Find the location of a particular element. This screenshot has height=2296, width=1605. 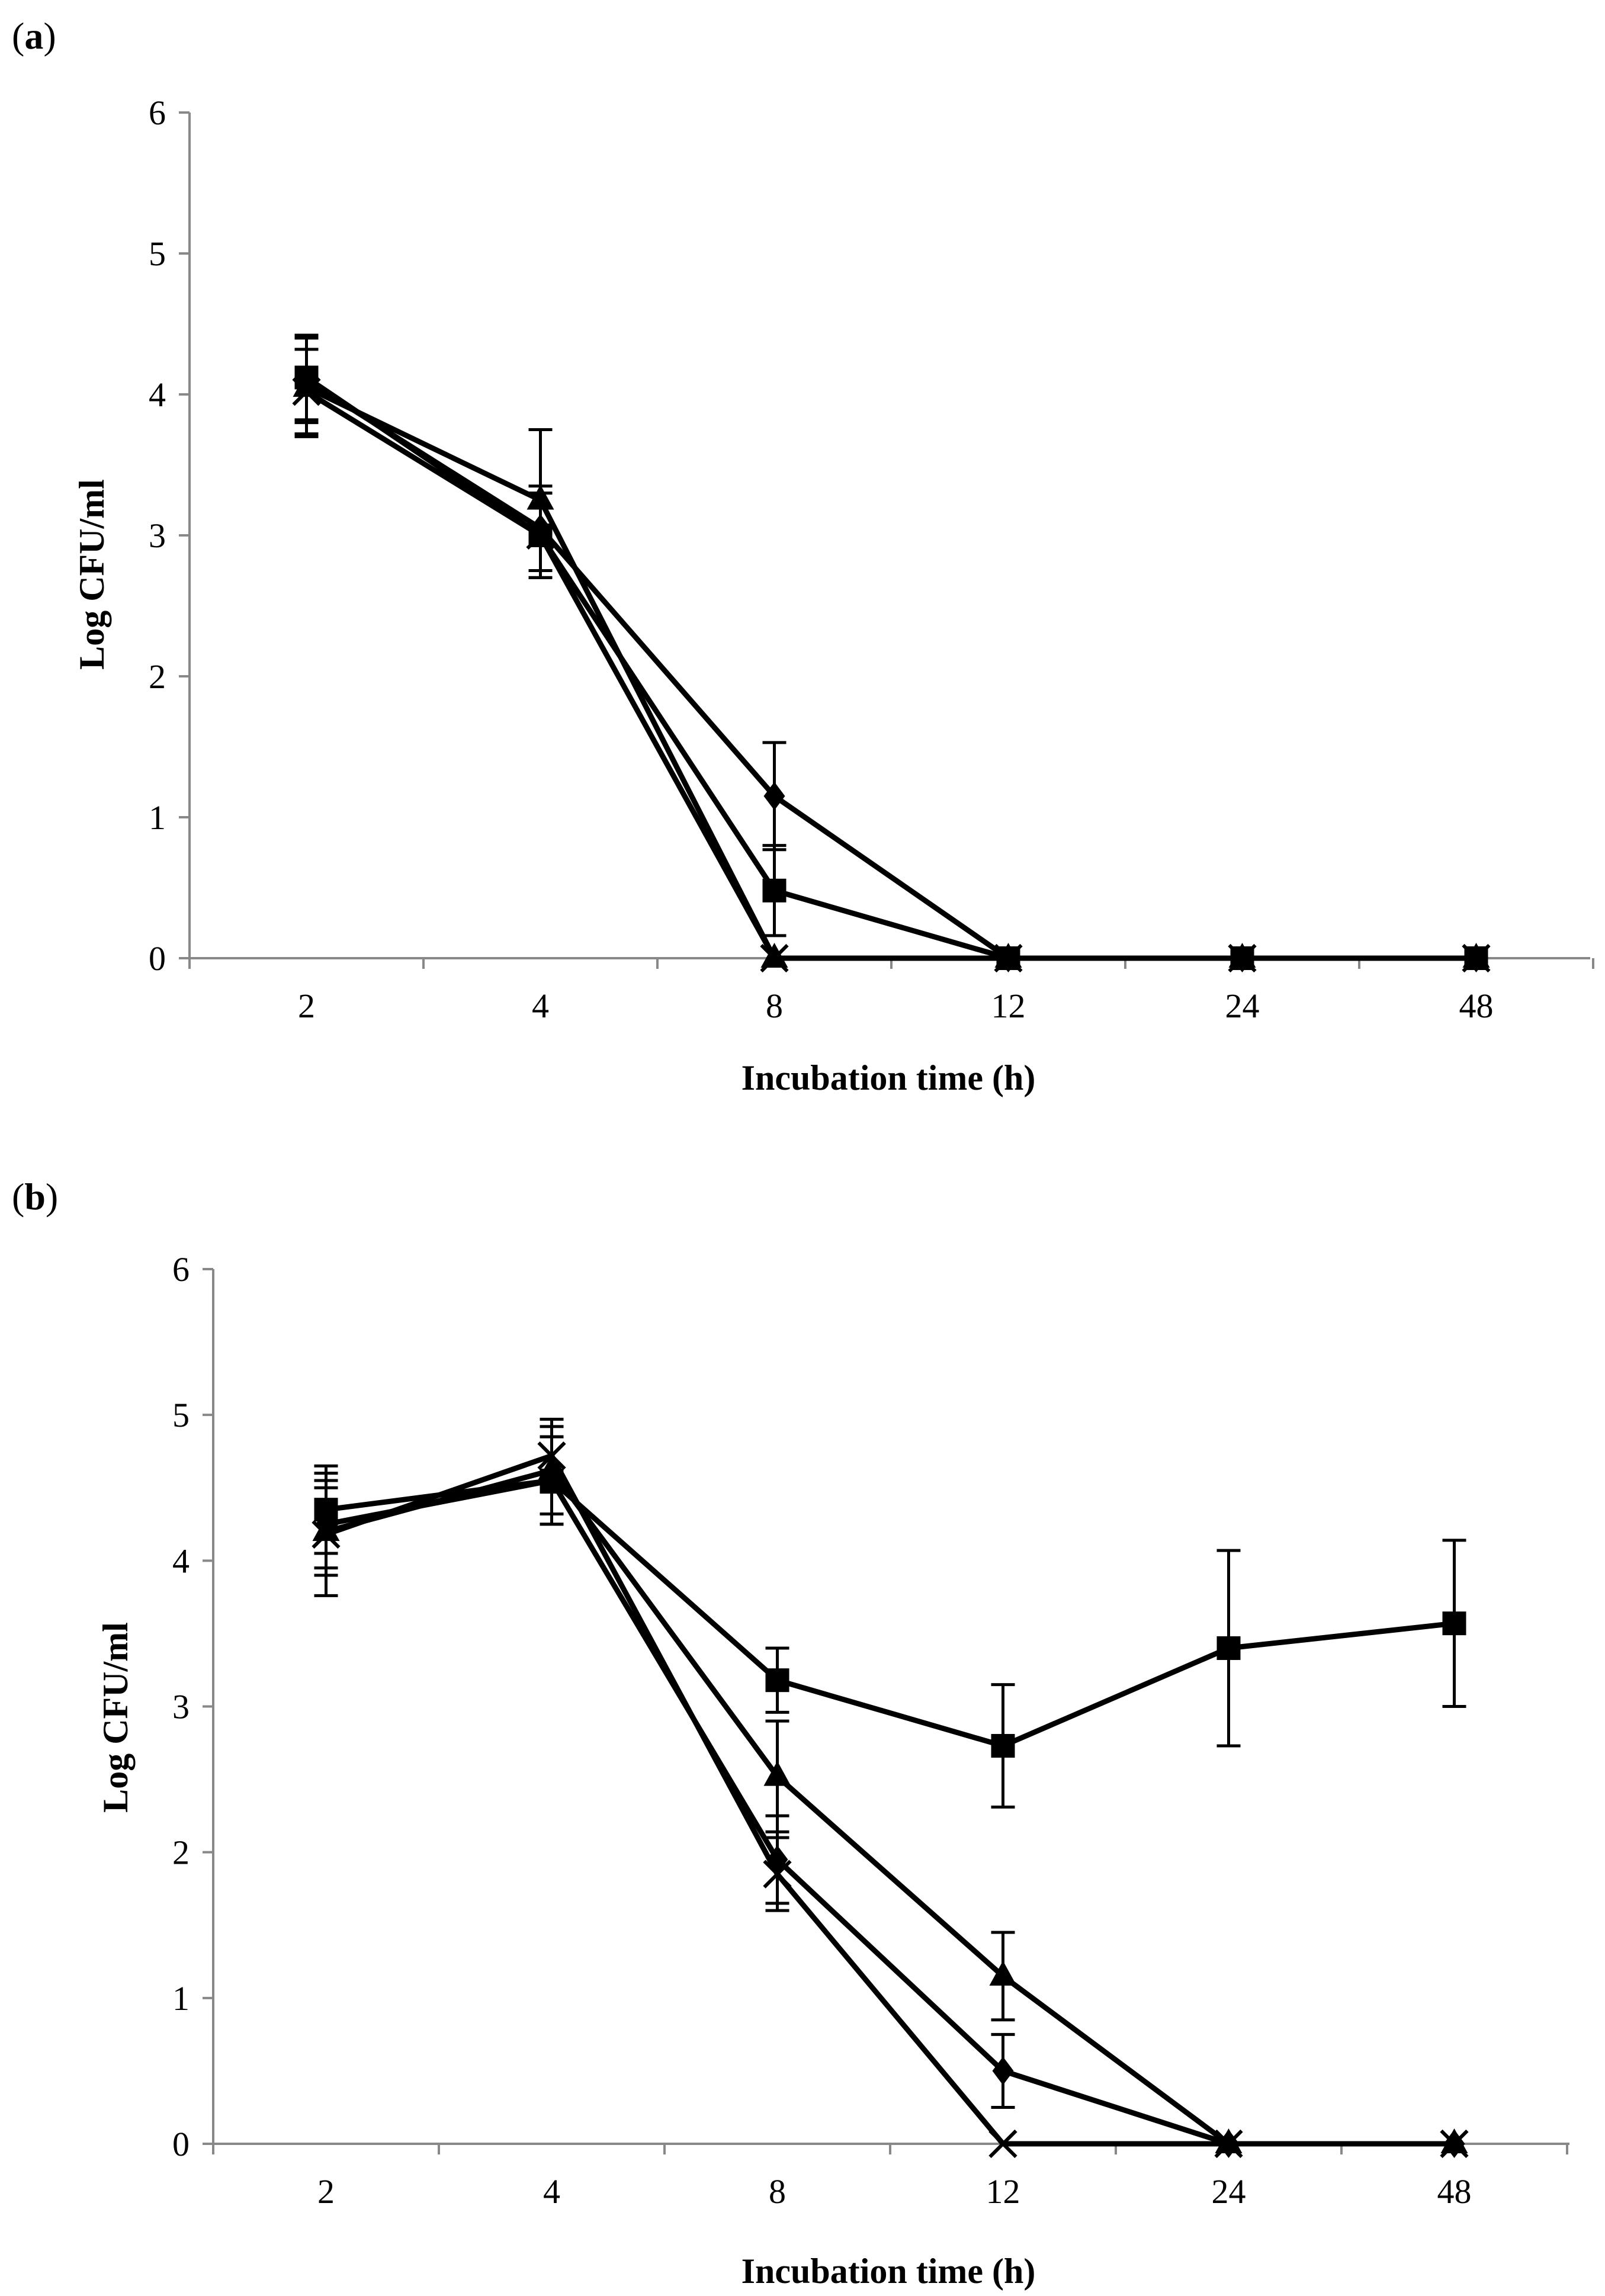

panel-a-point-square is located at coordinates (774, 891).